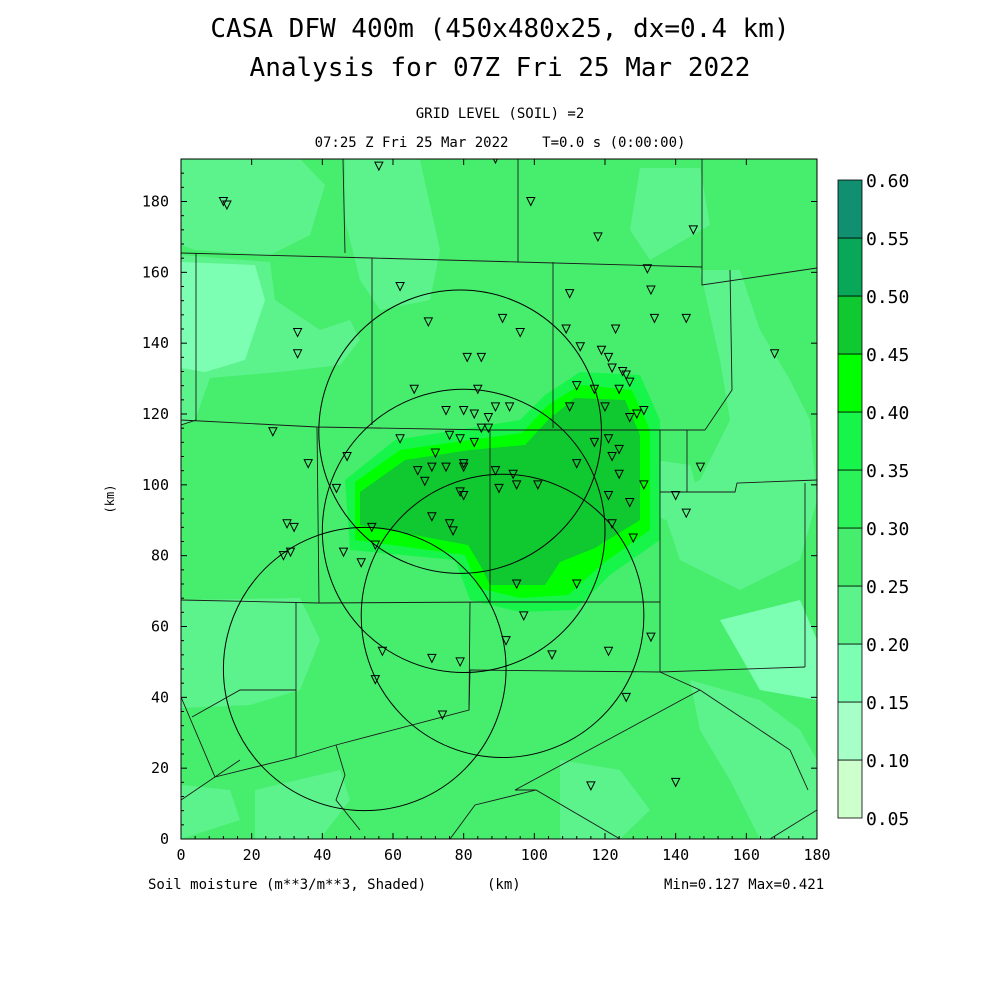 The image size is (1000, 1000). What do you see at coordinates (393, 855) in the screenshot?
I see `x-tick-label: 60` at bounding box center [393, 855].